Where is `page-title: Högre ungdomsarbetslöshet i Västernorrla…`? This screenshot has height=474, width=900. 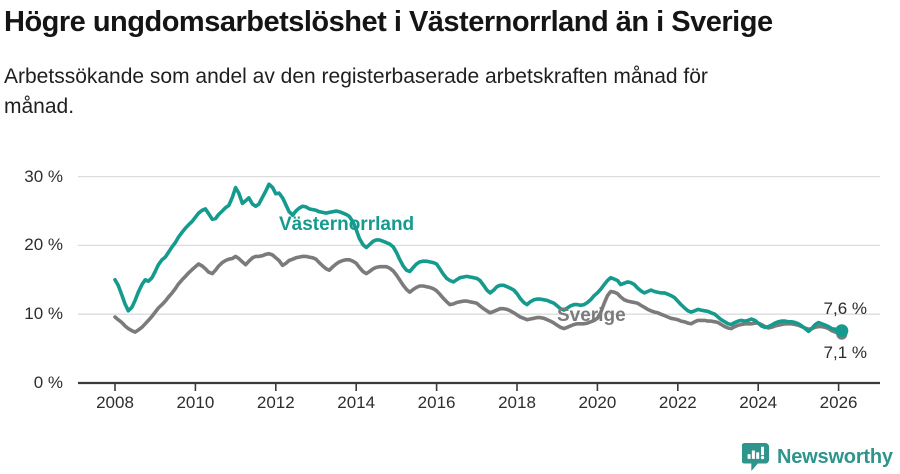 page-title: Högre ungdomsarbetslöshet i Västernorrla… is located at coordinates (388, 22).